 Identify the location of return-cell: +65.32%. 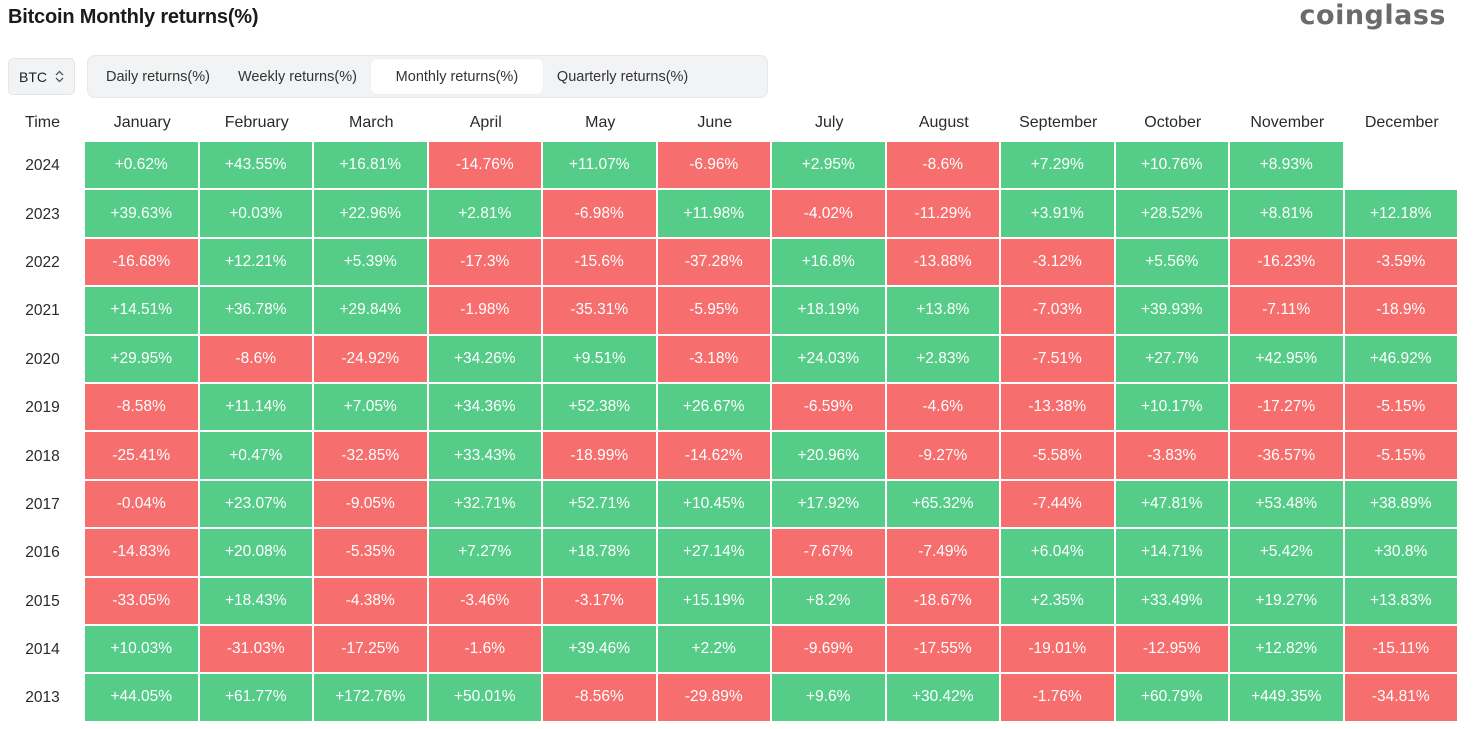
(943, 505).